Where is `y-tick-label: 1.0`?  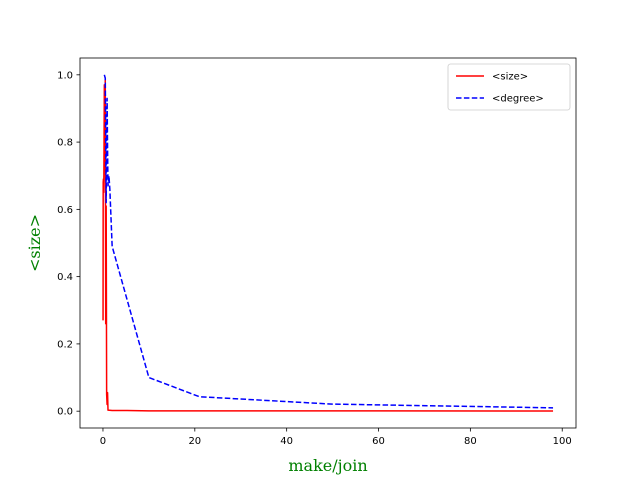
y-tick-label: 1.0 is located at coordinates (65, 75).